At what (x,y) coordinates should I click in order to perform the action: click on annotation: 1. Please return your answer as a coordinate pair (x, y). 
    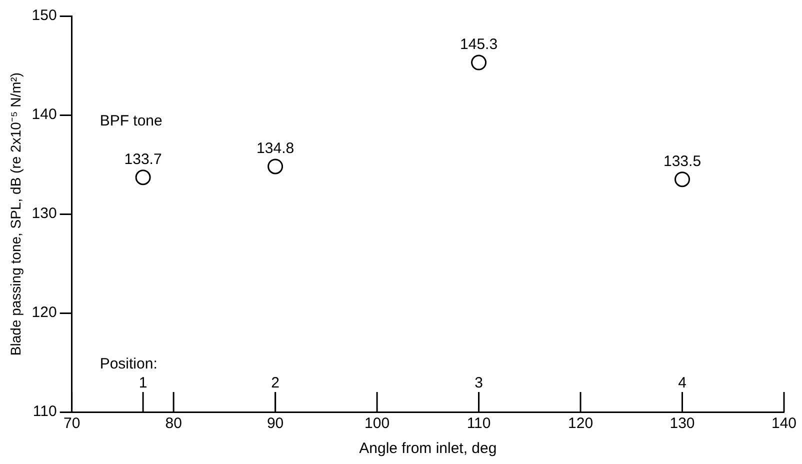
    Looking at the image, I should click on (143, 383).